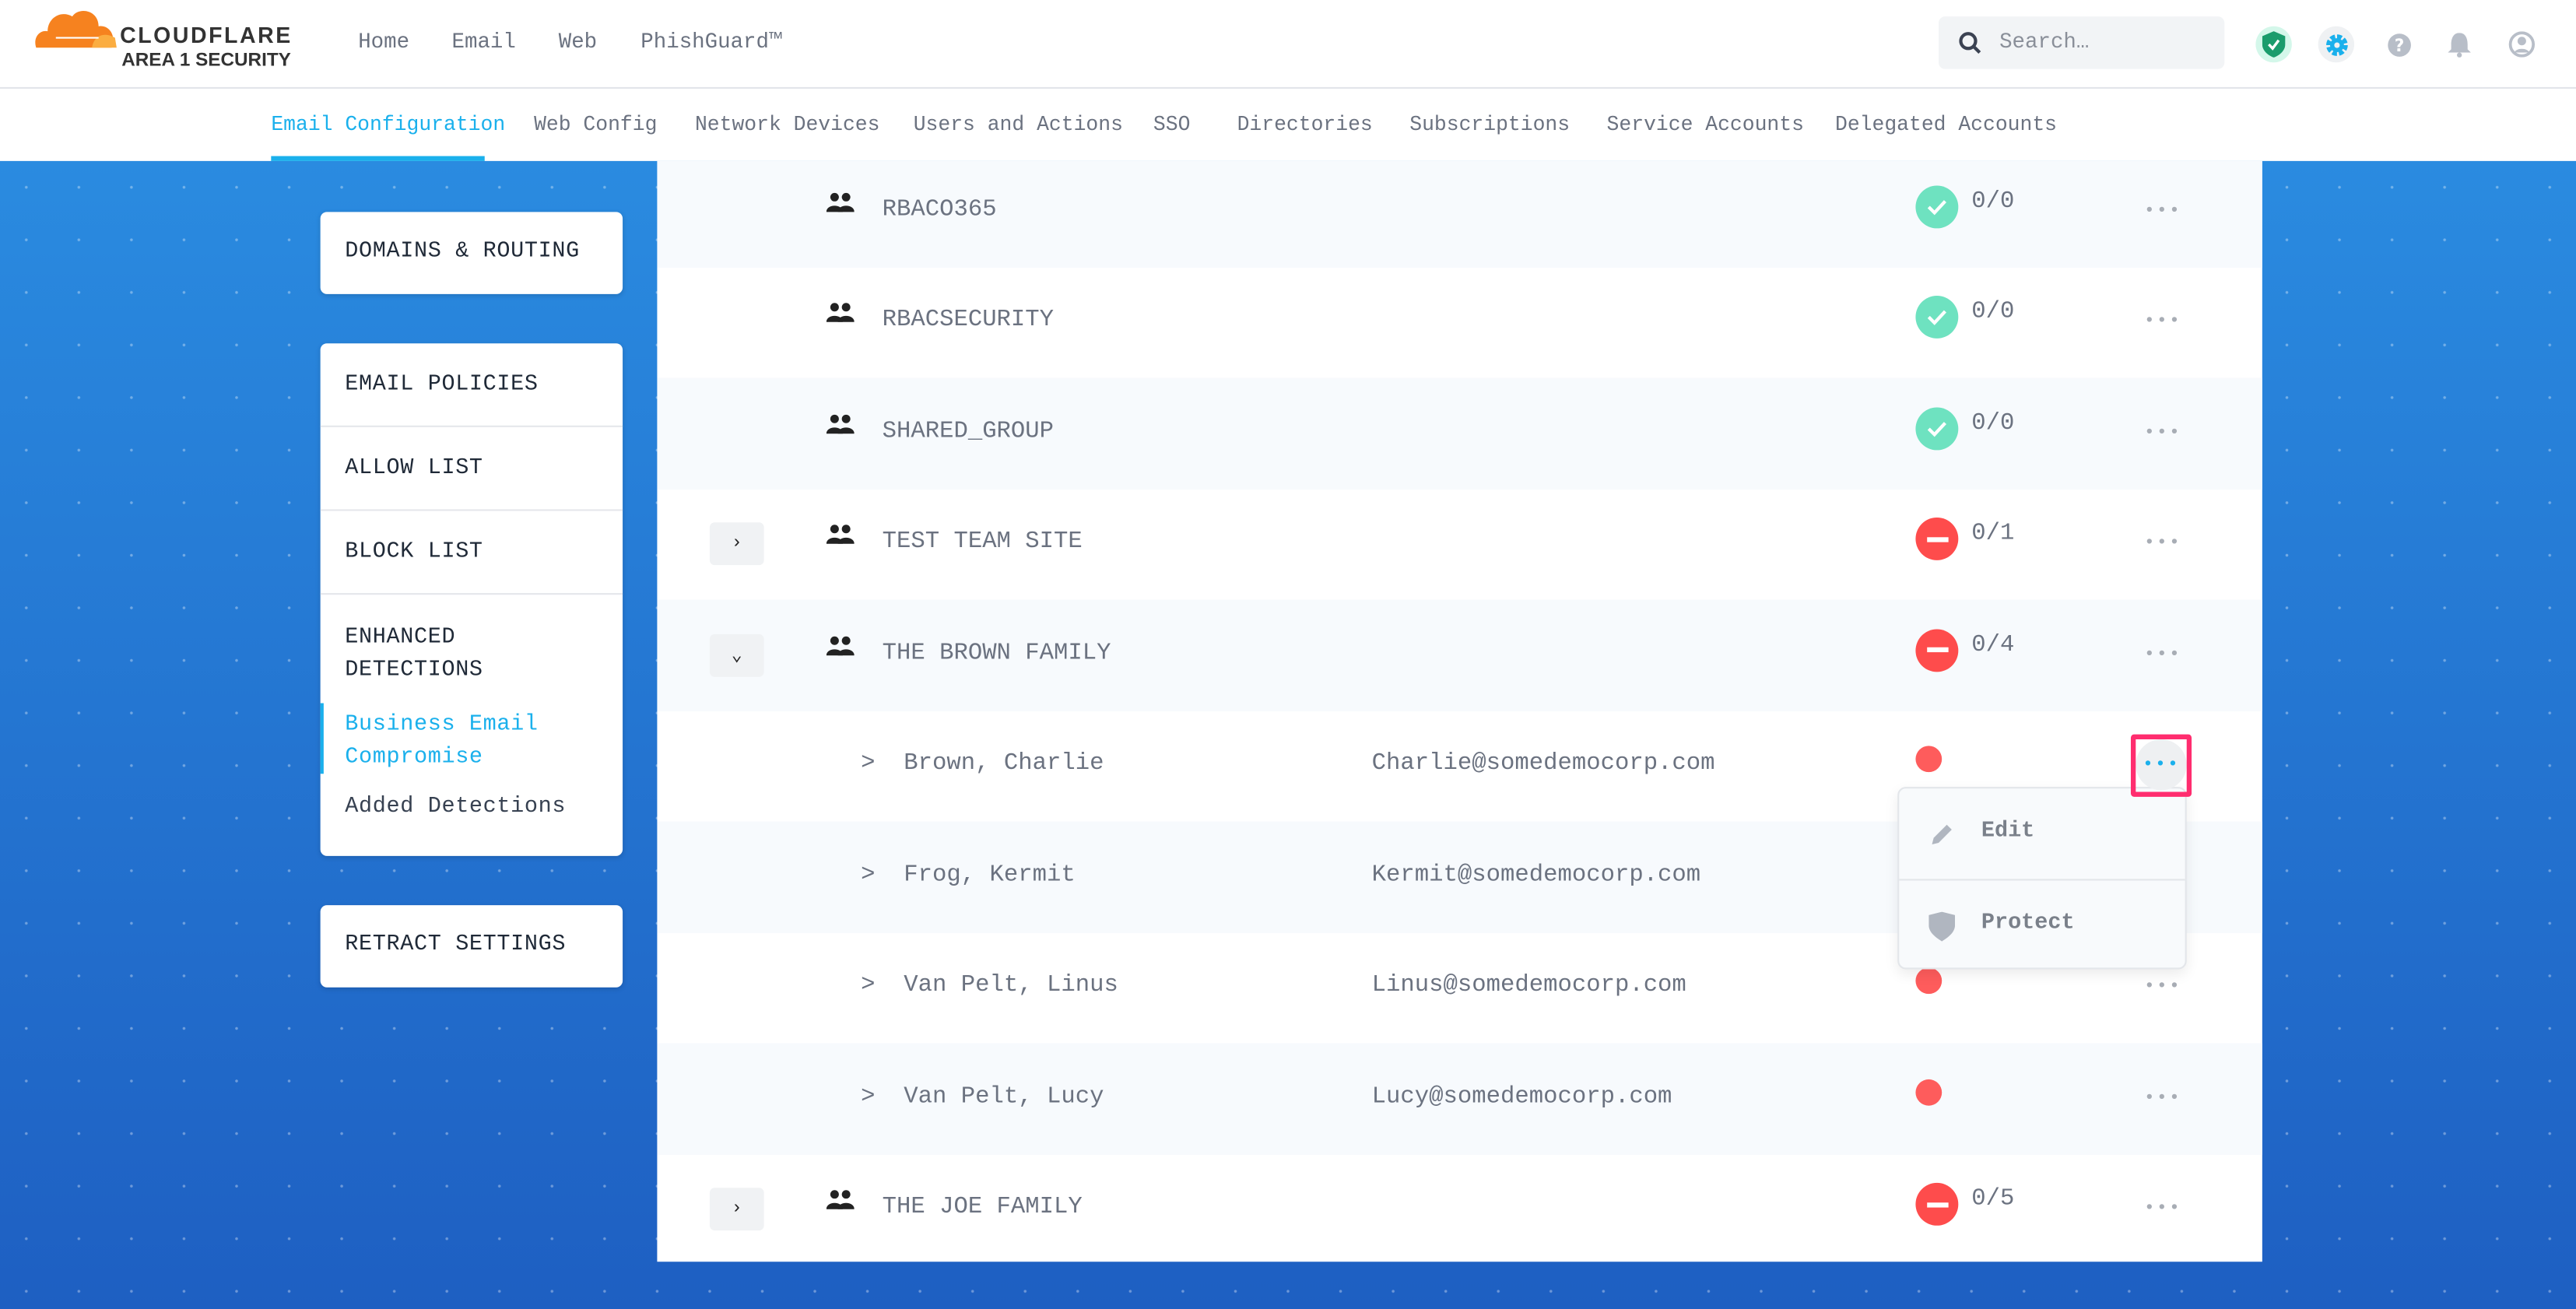 The image size is (2576, 1309). I want to click on sidebar-item-domains-routing: DOMAINS & ROUTING, so click(463, 252).